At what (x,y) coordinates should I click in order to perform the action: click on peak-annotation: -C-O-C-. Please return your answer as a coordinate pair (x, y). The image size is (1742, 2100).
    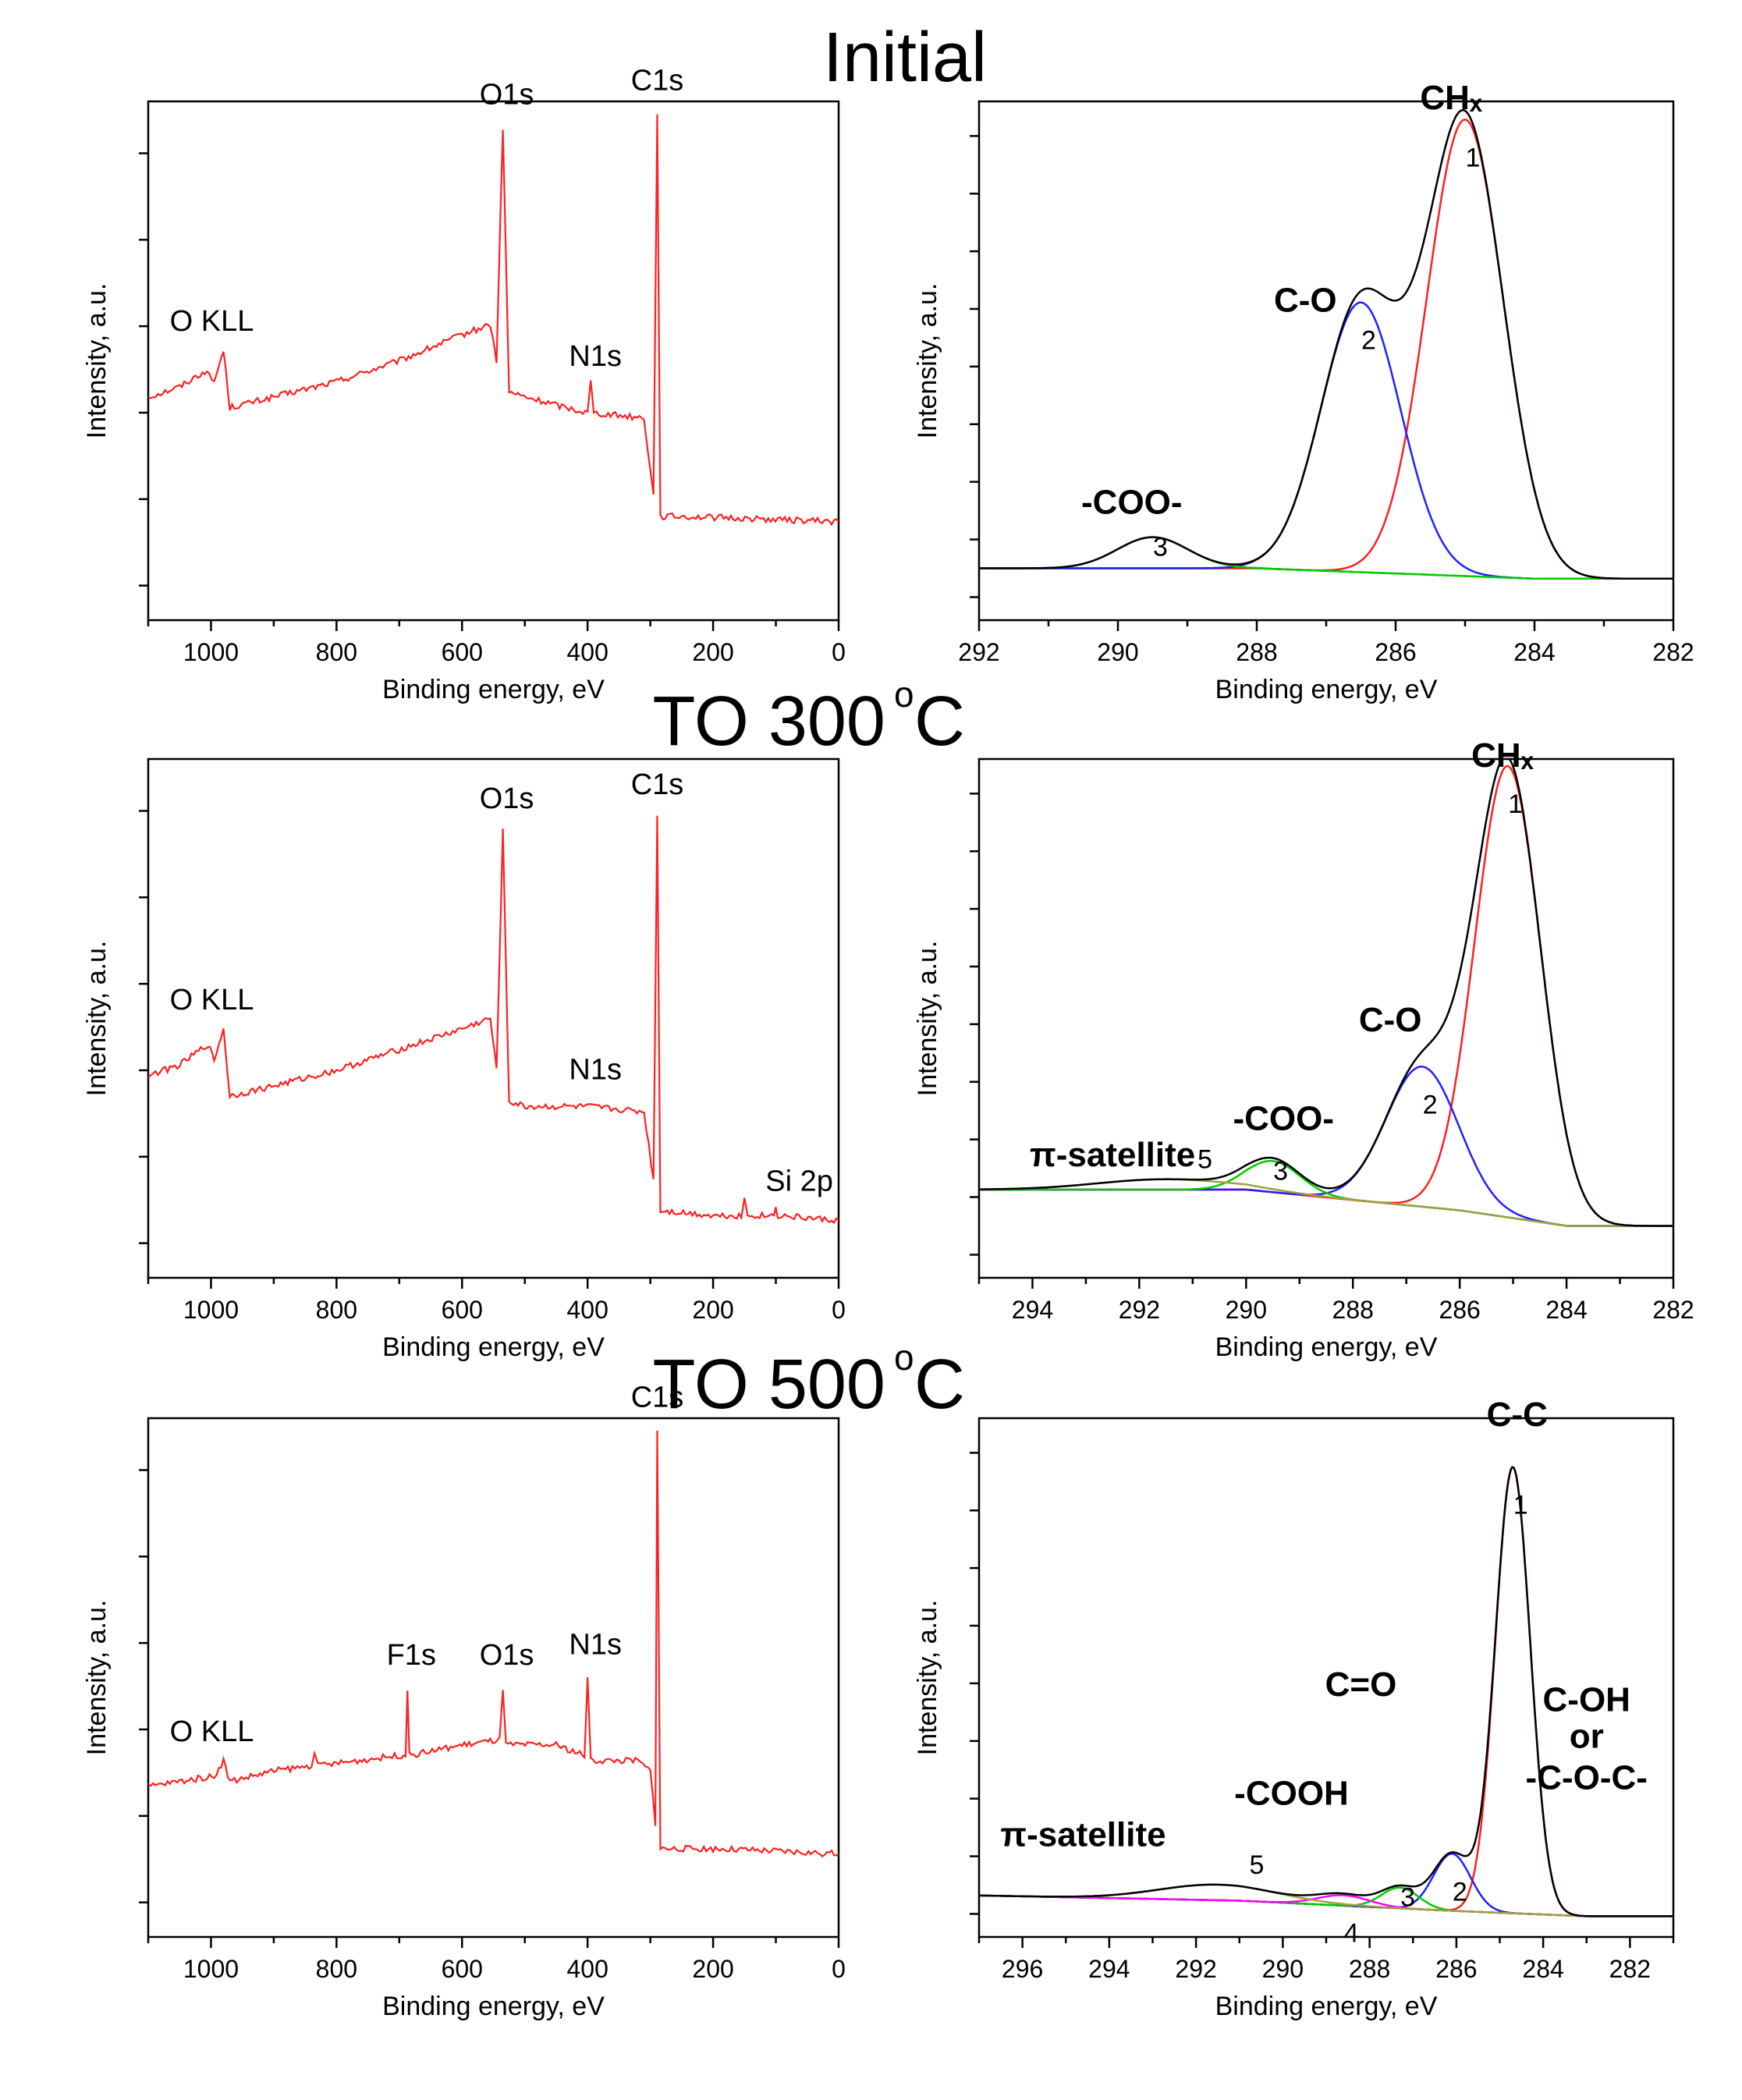
    Looking at the image, I should click on (1587, 1777).